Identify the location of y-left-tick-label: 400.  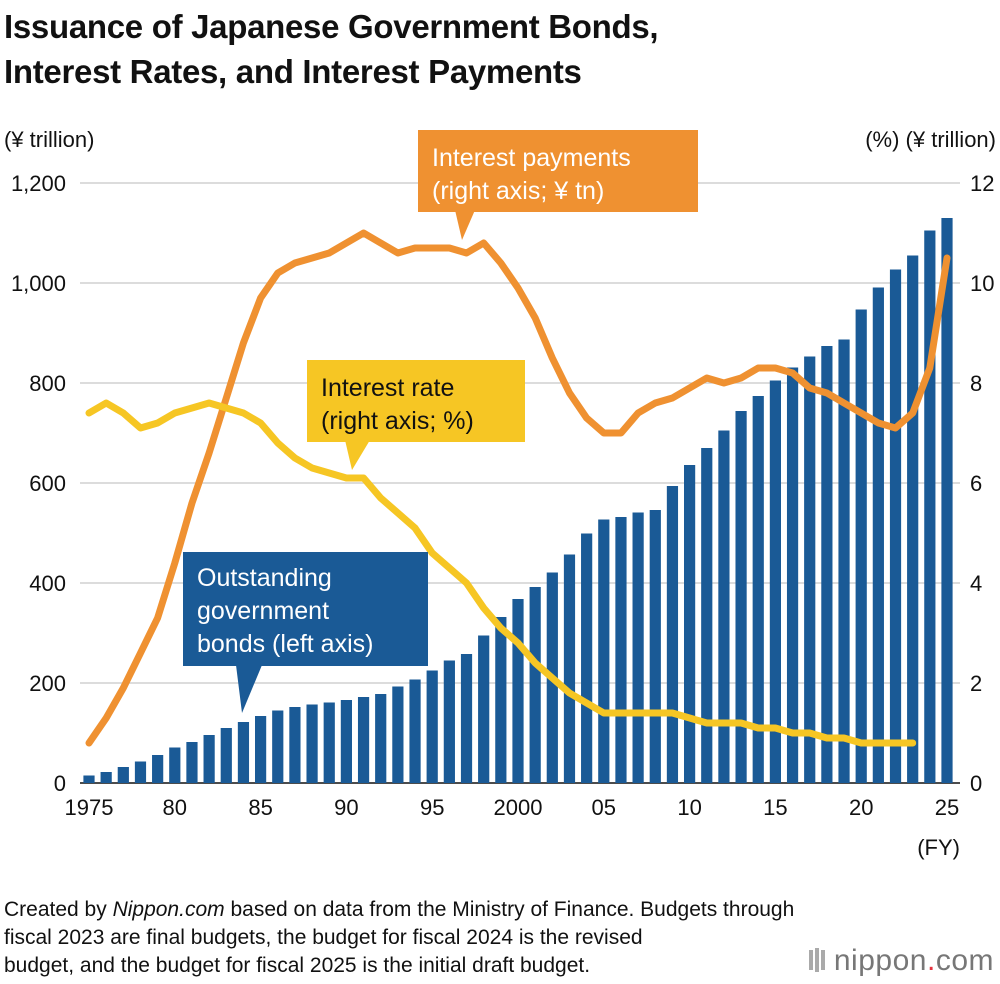
(47, 583).